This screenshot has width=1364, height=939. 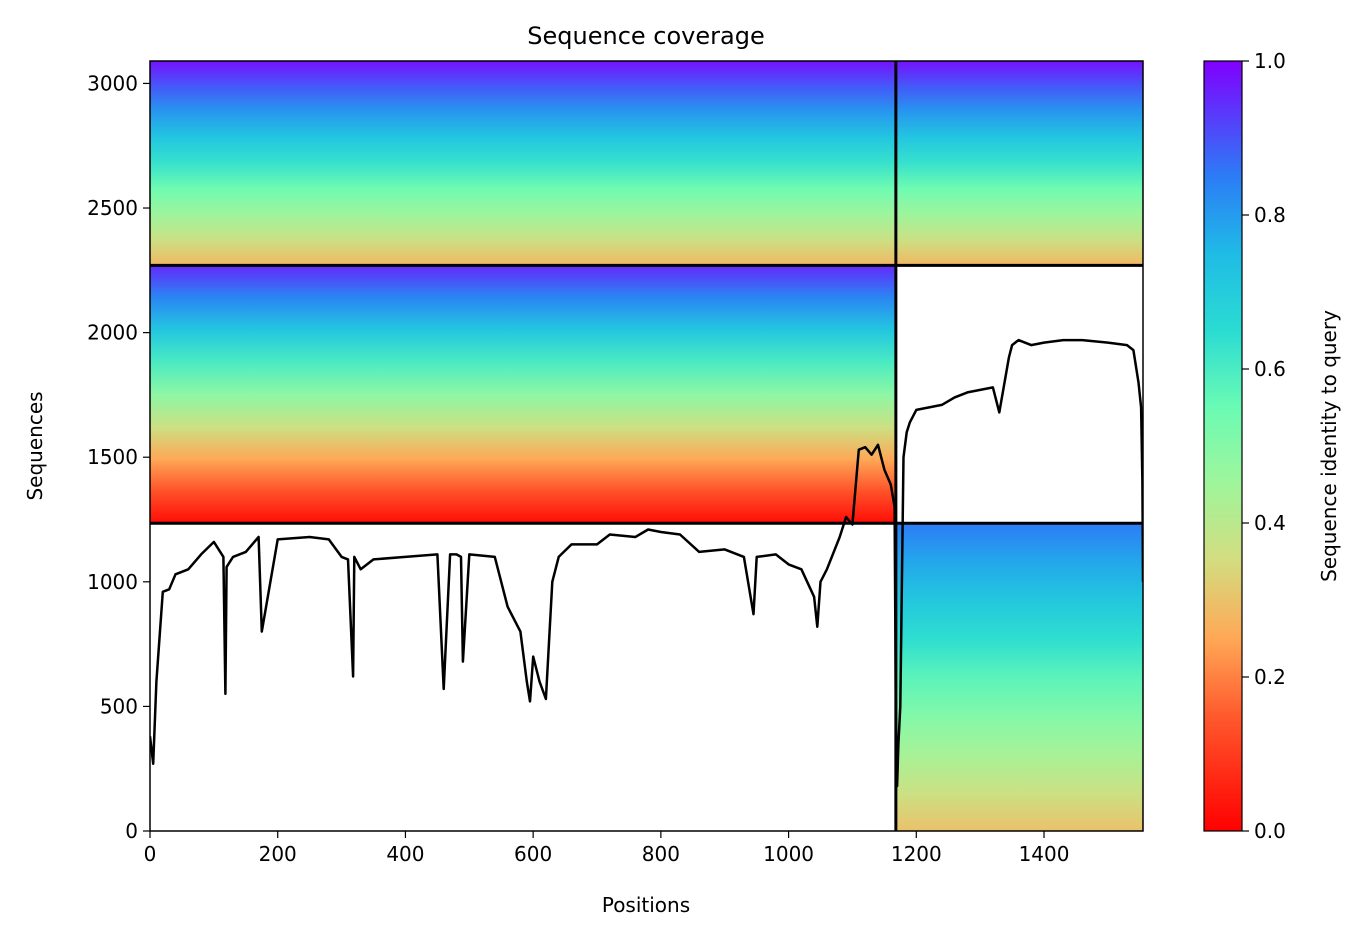 What do you see at coordinates (1270, 215) in the screenshot?
I see `colorbar-tick-label: 0.8` at bounding box center [1270, 215].